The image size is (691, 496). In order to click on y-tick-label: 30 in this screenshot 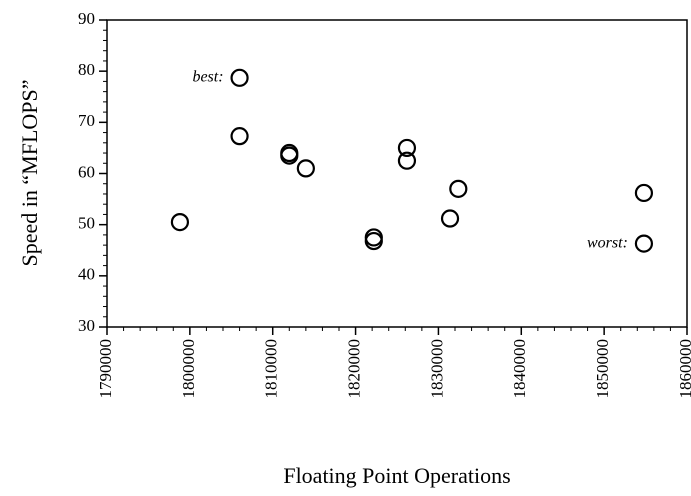, I will do `click(86, 325)`.